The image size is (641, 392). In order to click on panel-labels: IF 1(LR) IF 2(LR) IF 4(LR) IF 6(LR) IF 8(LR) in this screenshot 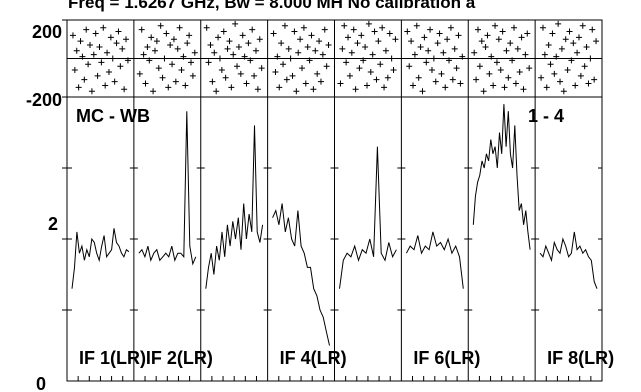, I will do `click(346, 358)`.